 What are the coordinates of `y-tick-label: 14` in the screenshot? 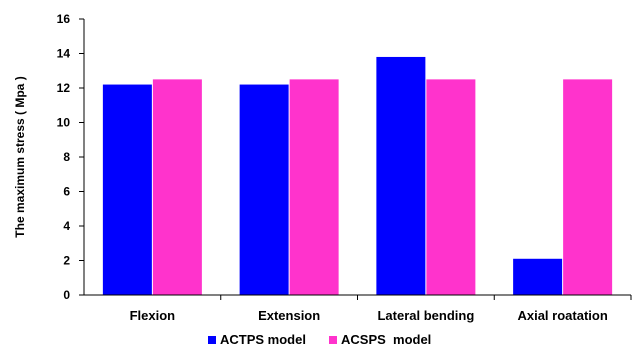 It's located at (64, 54).